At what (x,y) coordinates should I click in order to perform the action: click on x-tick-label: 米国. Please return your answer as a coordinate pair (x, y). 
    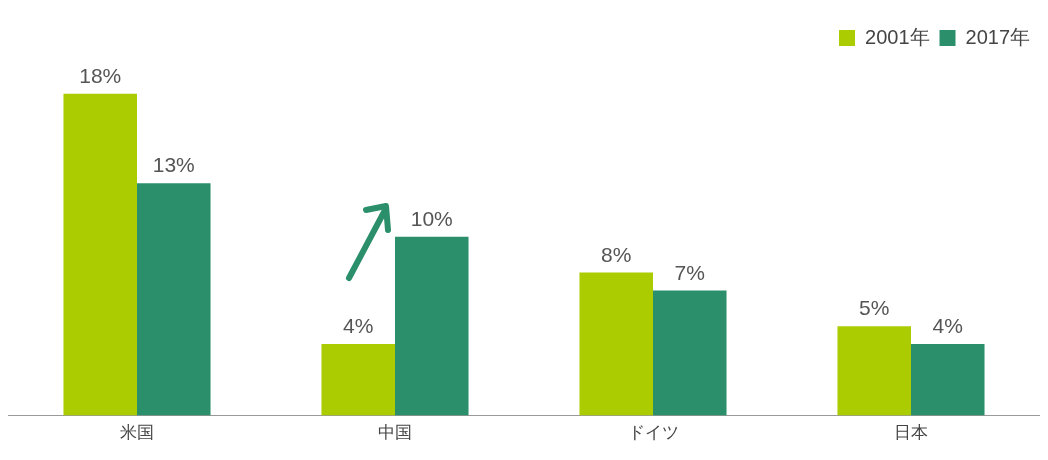
    Looking at the image, I should click on (137, 433).